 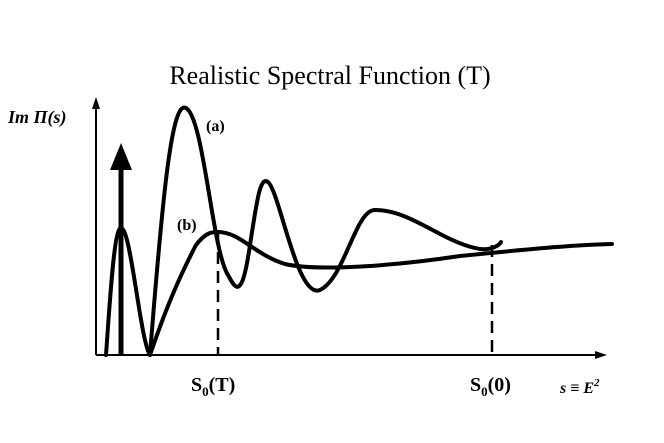 I want to click on threshold-label-s0-0: S0(0), so click(x=490, y=386).